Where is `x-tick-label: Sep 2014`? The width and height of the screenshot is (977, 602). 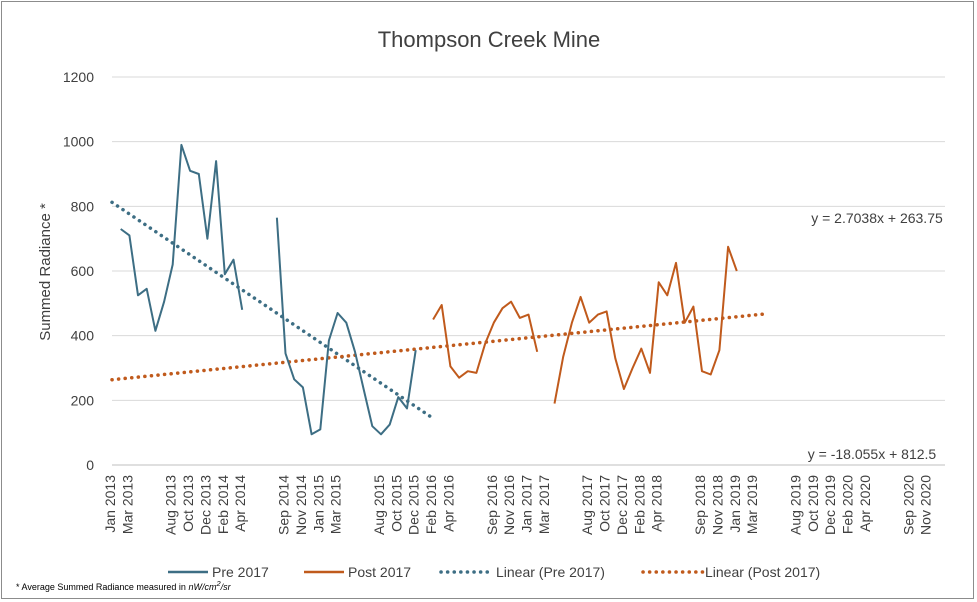 x-tick-label: Sep 2014 is located at coordinates (284, 505).